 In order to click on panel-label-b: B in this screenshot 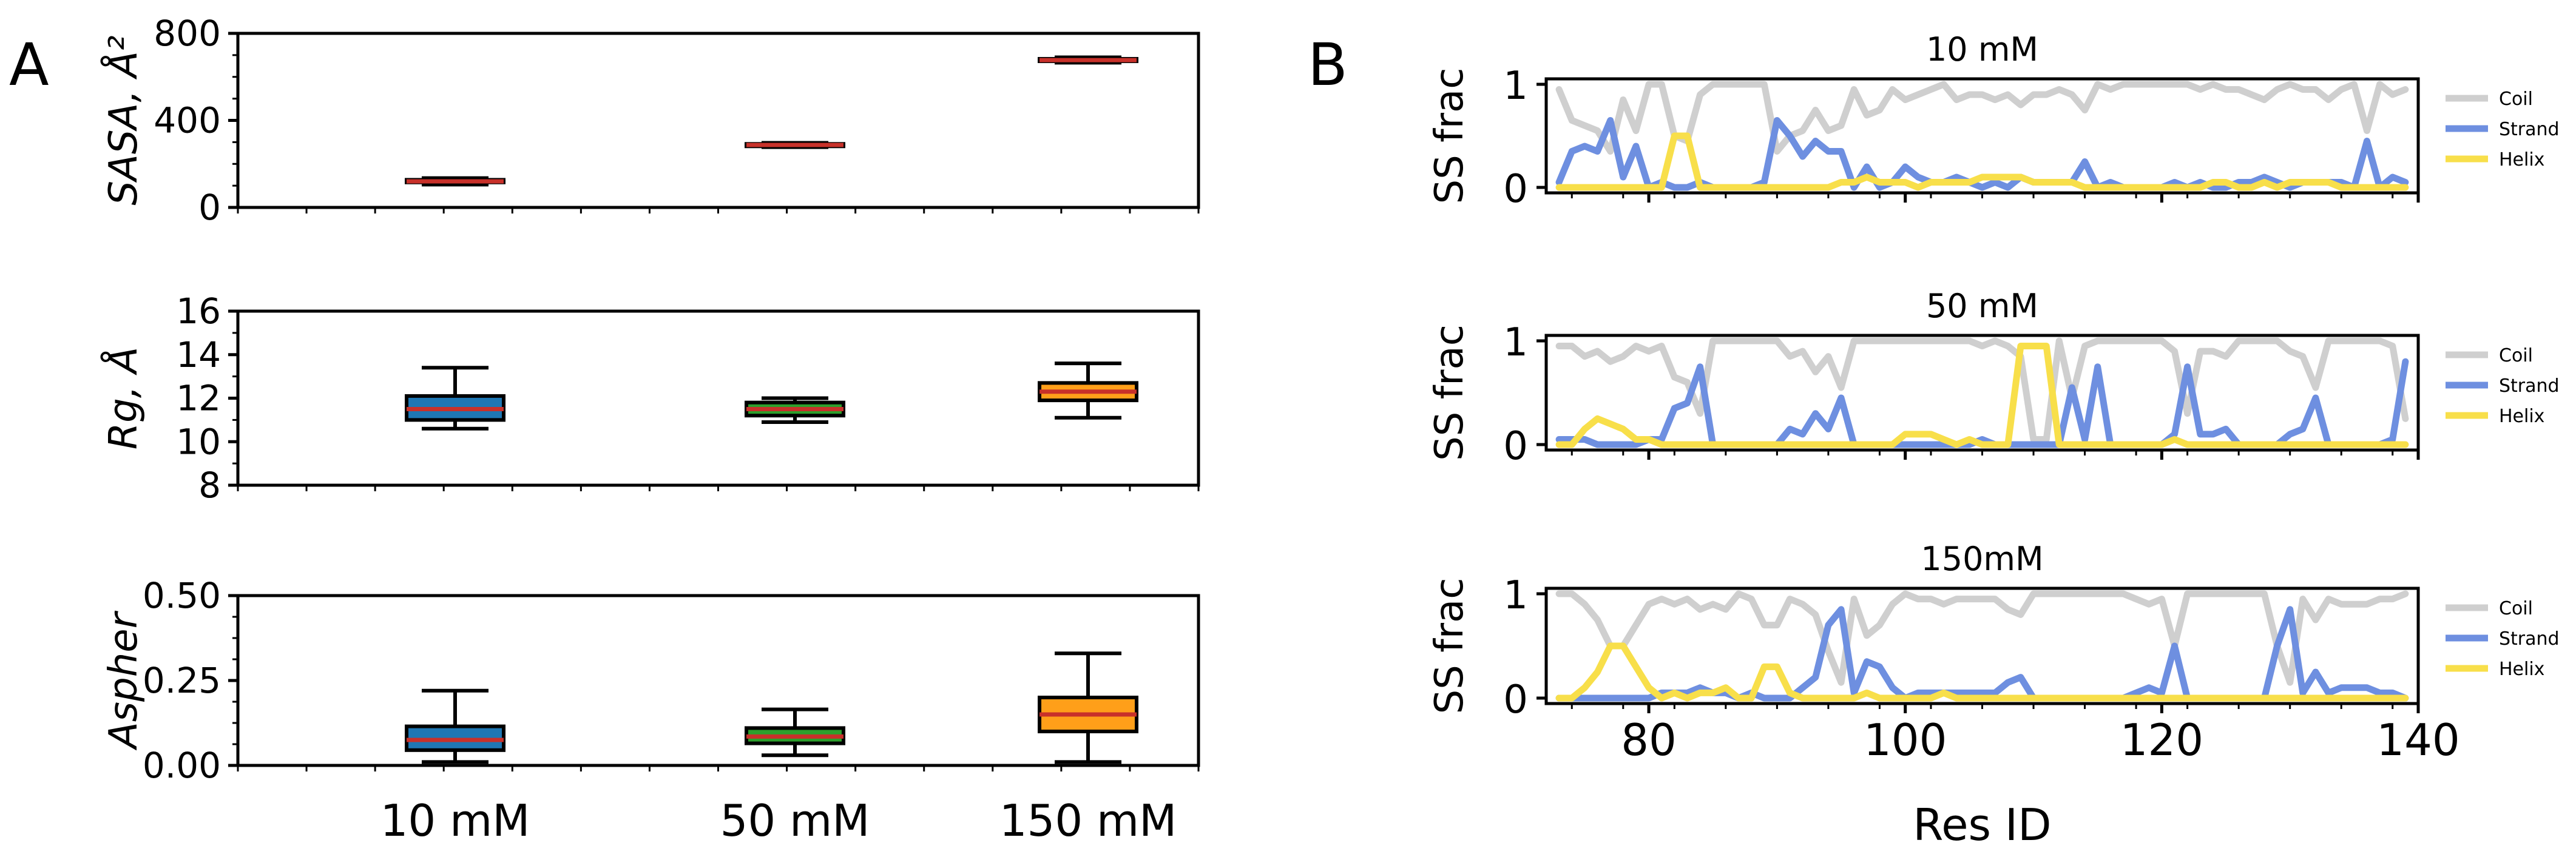, I will do `click(1328, 65)`.